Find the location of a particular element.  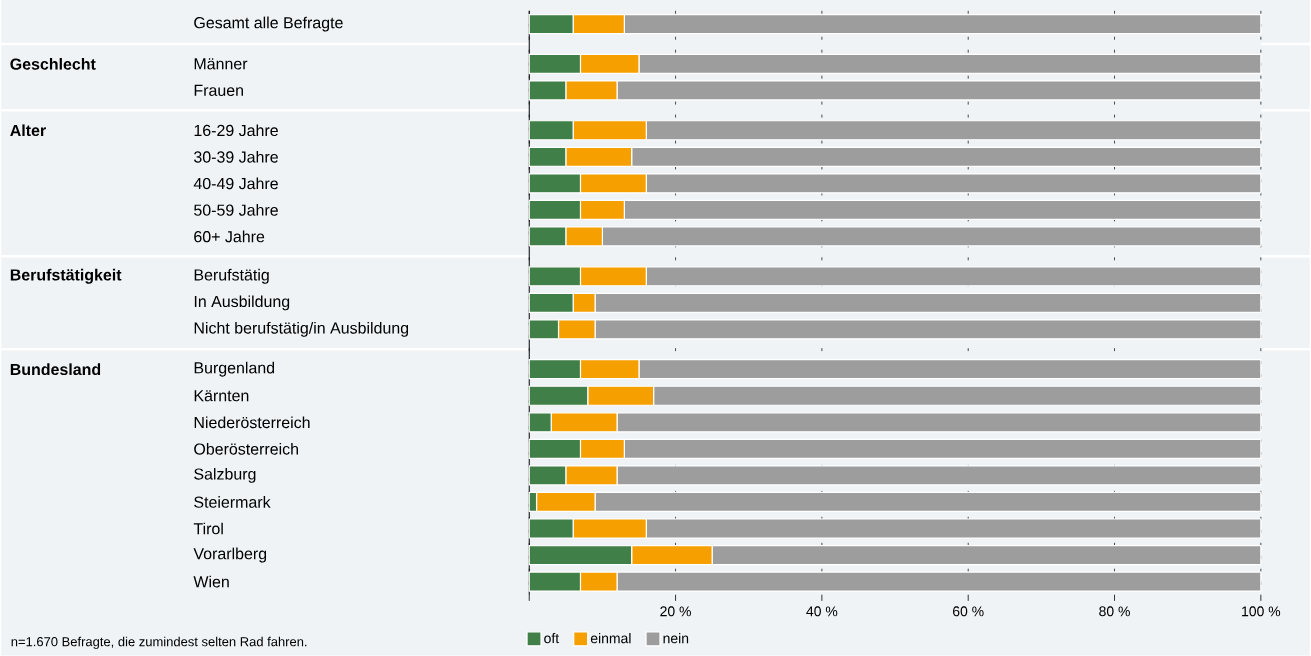

y-tick-label: 30-39 Jahre is located at coordinates (236, 157).